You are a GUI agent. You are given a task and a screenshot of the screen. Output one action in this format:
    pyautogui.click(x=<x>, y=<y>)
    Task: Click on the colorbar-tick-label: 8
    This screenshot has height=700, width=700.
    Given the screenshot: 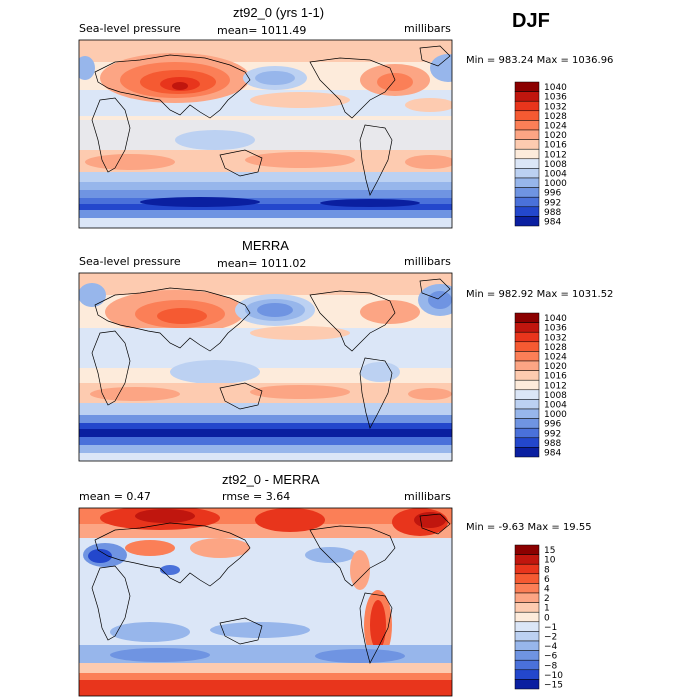 What is the action you would take?
    pyautogui.click(x=547, y=570)
    